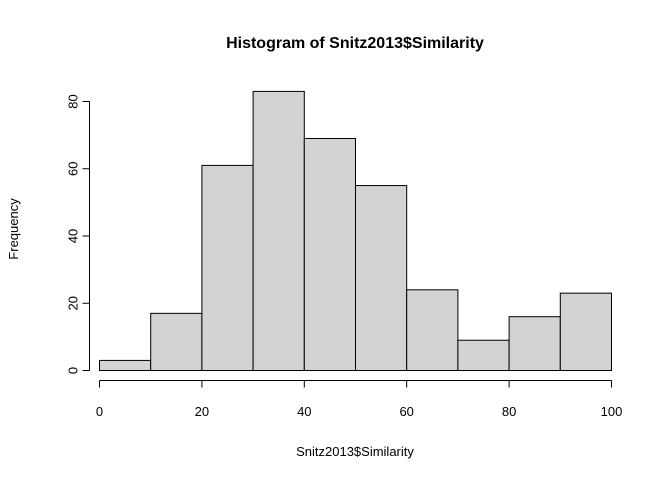 The height and width of the screenshot is (480, 672). I want to click on x-tick-label-40: 40, so click(304, 411).